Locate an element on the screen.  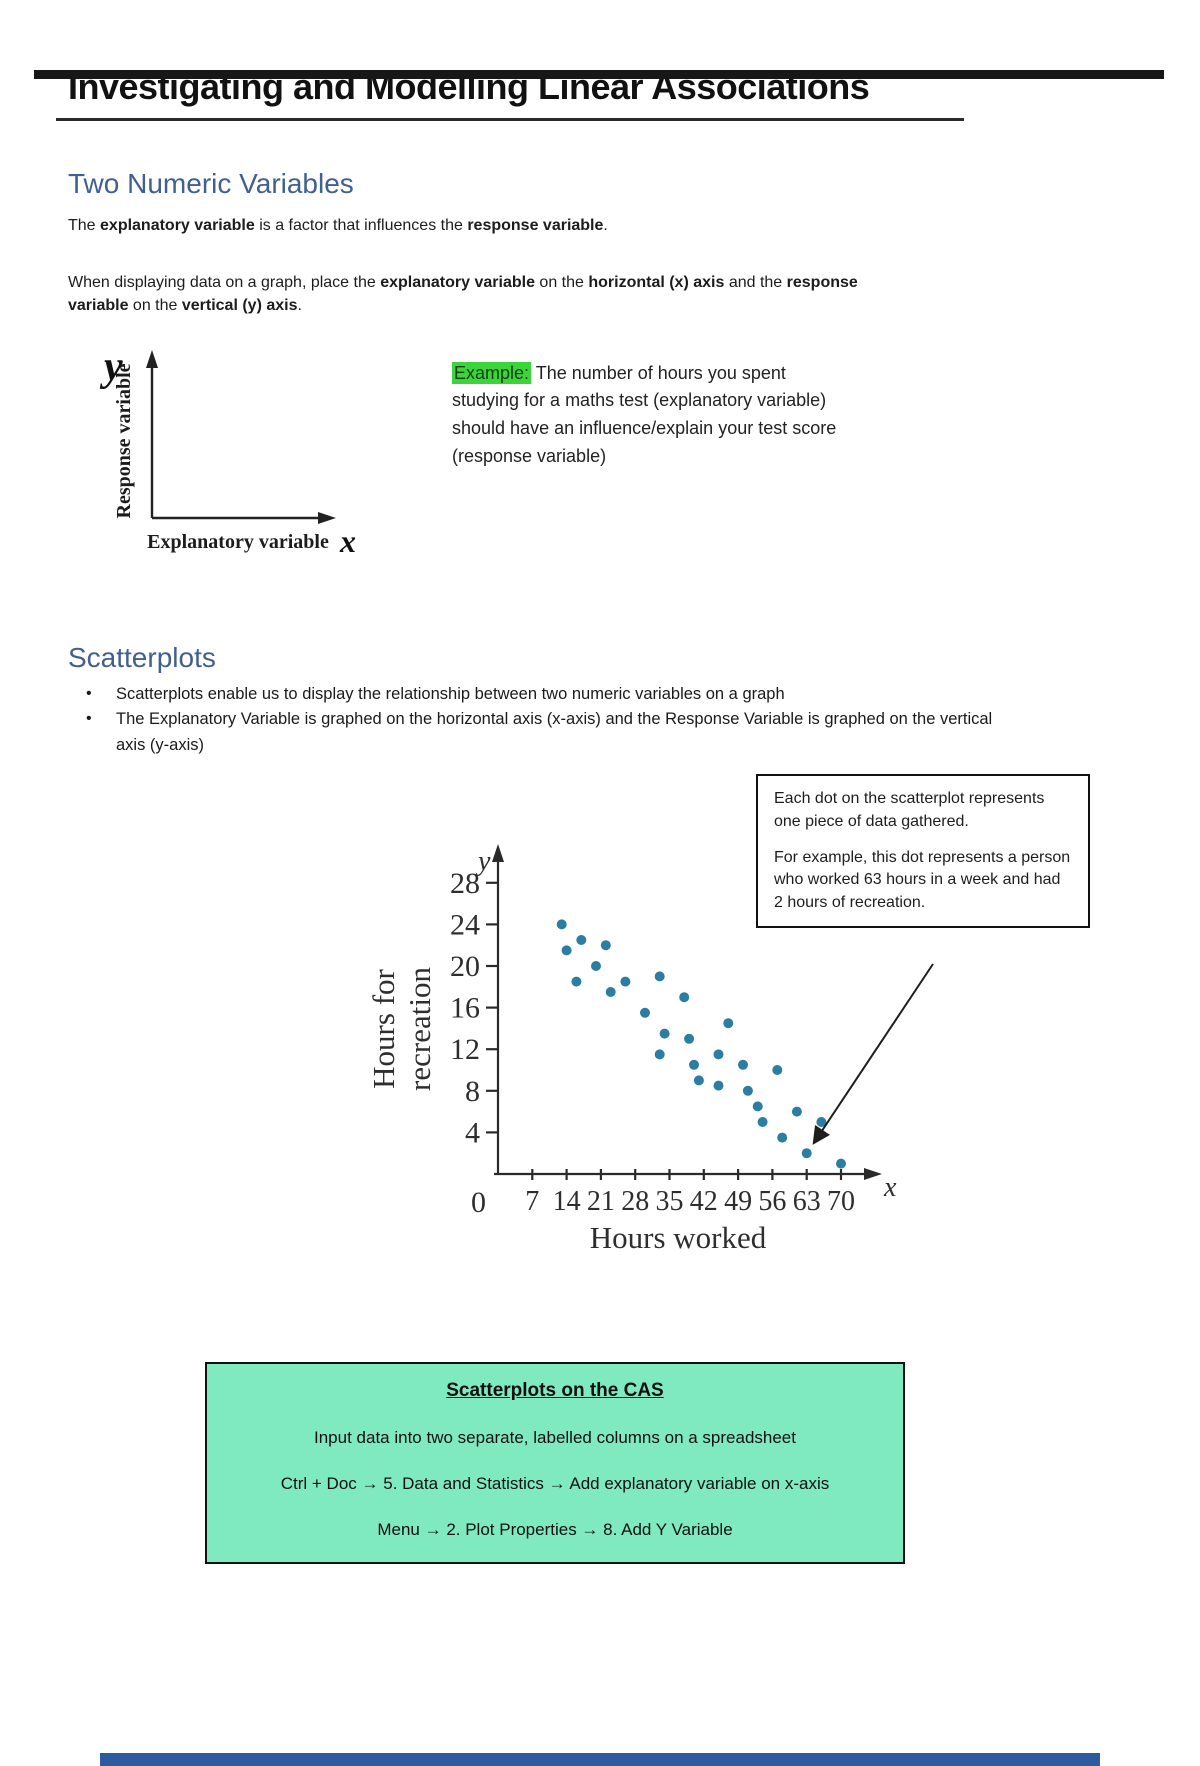
x-tick-label: 21 is located at coordinates (601, 1201).